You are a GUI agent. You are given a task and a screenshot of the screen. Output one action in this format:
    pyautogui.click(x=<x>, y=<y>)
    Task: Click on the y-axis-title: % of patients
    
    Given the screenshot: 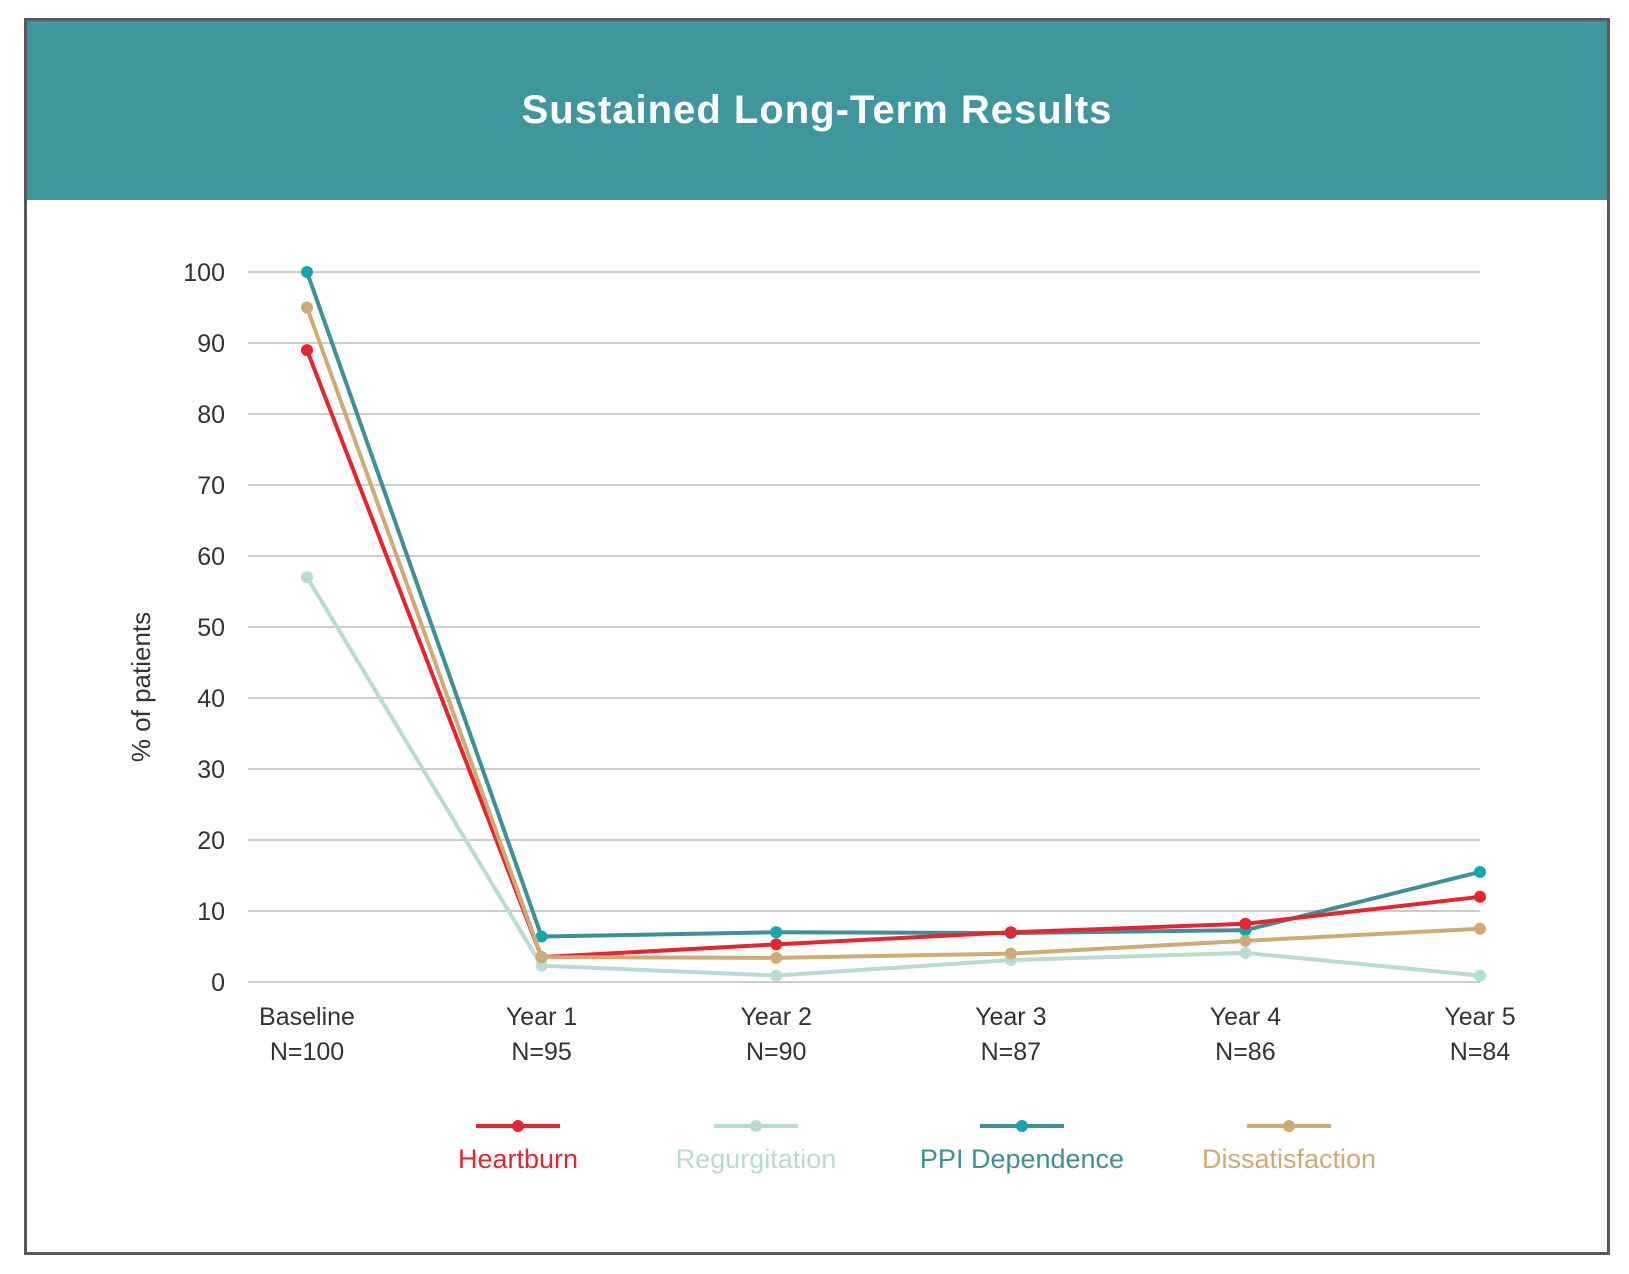 What is the action you would take?
    pyautogui.click(x=141, y=687)
    